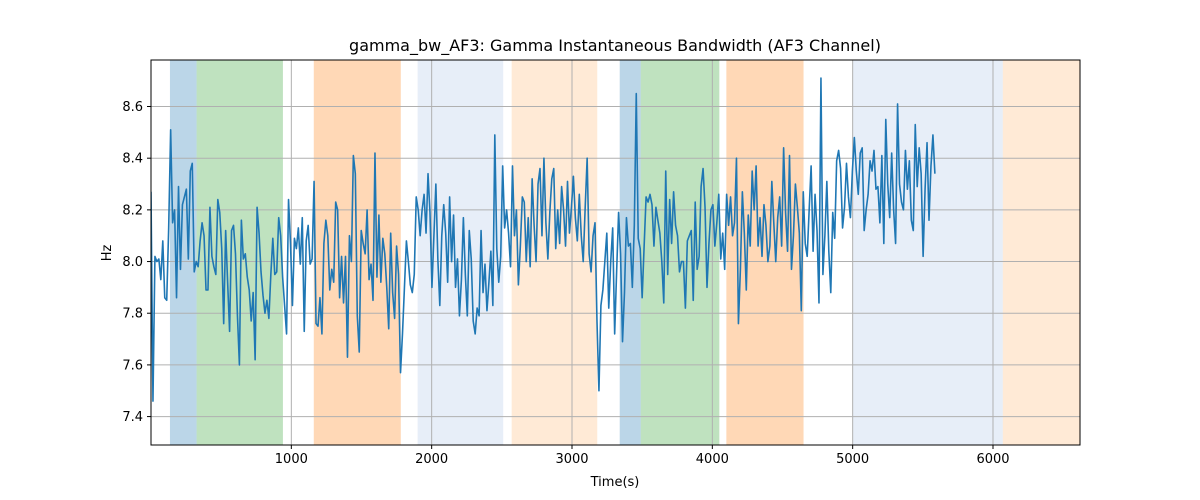 Image resolution: width=1200 pixels, height=500 pixels. What do you see at coordinates (132, 314) in the screenshot?
I see `y-tick-label: 7.8` at bounding box center [132, 314].